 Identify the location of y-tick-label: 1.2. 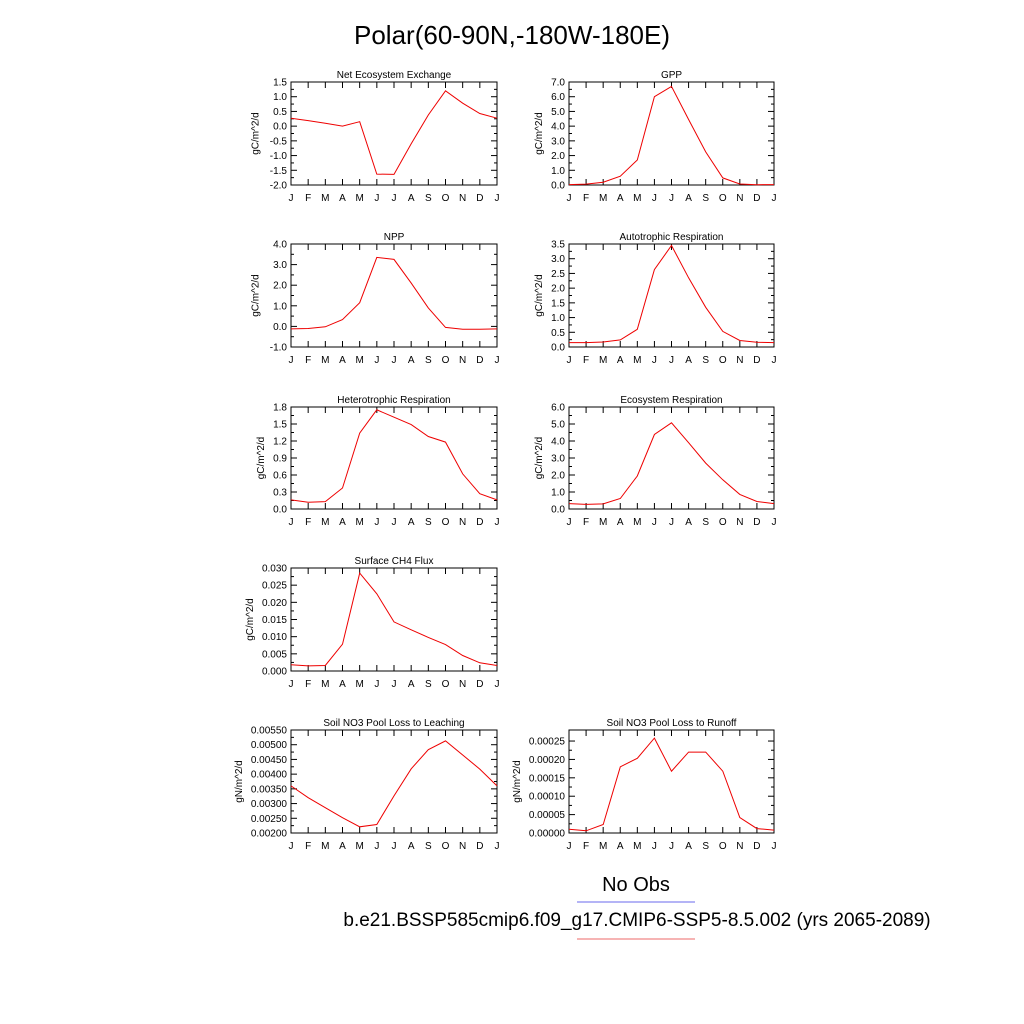
(280, 442).